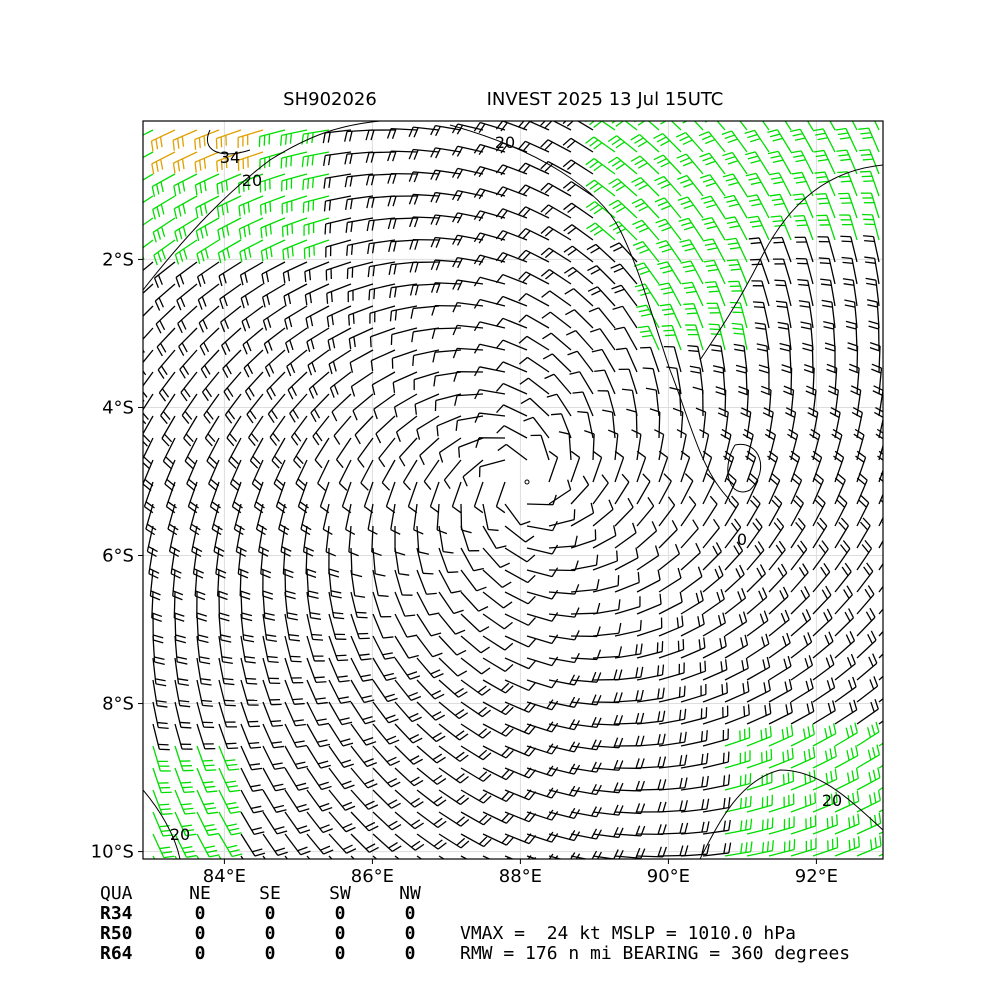  I want to click on x-tick-label: 88°E, so click(520, 876).